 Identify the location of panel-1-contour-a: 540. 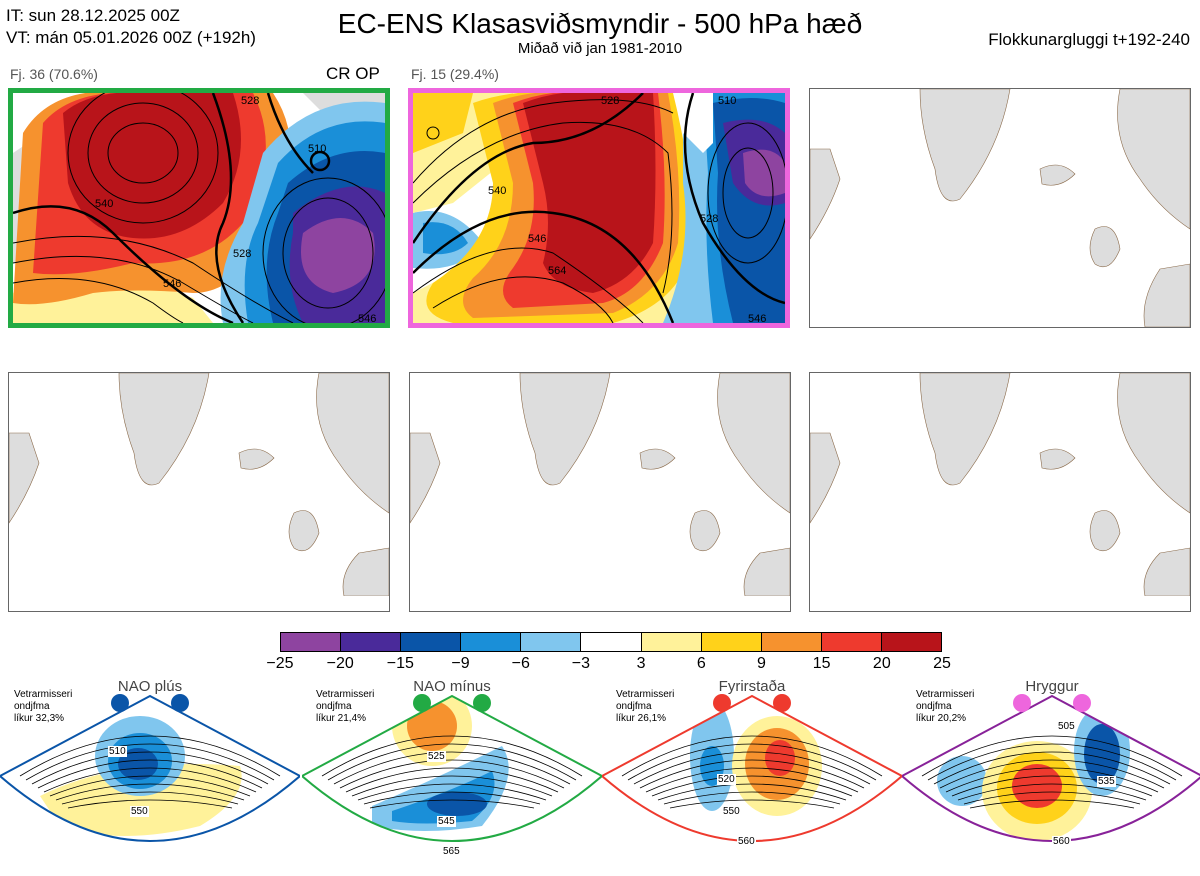
(104, 204).